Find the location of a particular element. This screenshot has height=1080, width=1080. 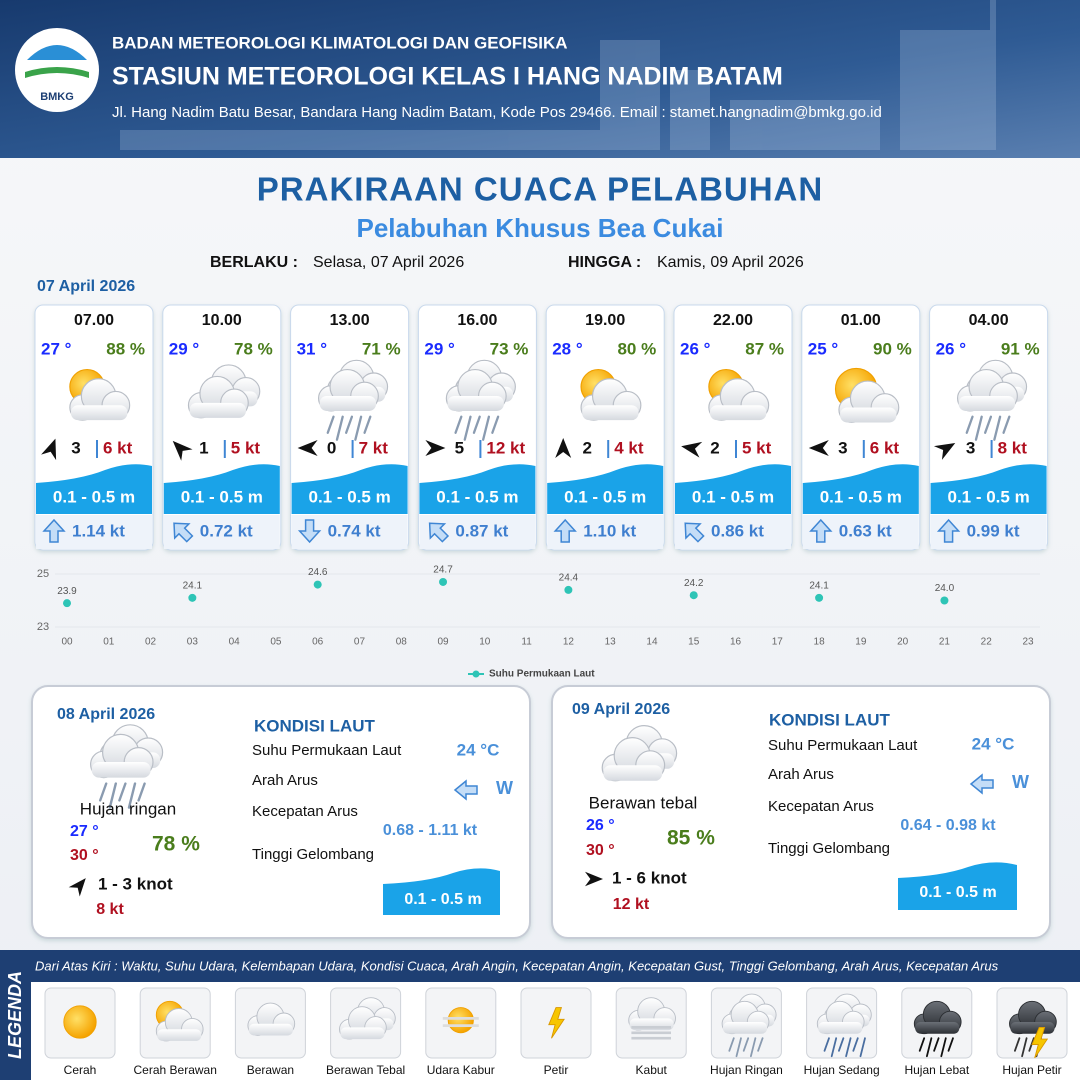

air-temperature: 26 ° is located at coordinates (951, 348).